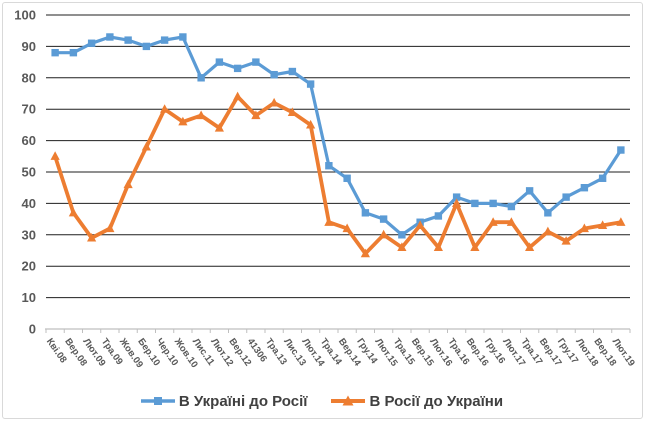  I want to click on legend-item-ukraine-to-russia: В Україні до Росії, so click(224, 401).